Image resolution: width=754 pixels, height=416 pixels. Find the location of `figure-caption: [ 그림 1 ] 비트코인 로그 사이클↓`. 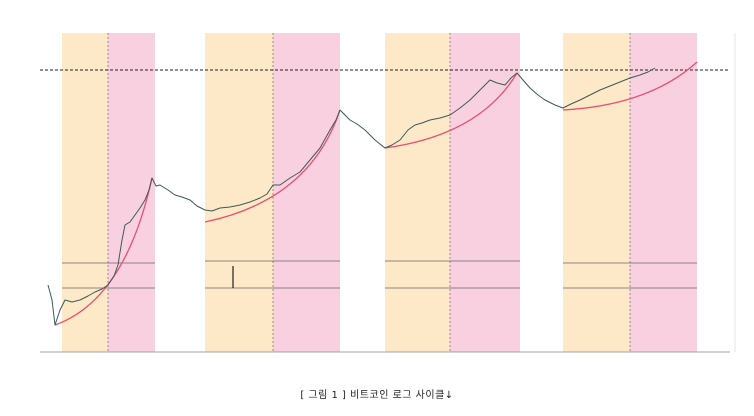

figure-caption: [ 그림 1 ] 비트코인 로그 사이클↓ is located at coordinates (377, 395).